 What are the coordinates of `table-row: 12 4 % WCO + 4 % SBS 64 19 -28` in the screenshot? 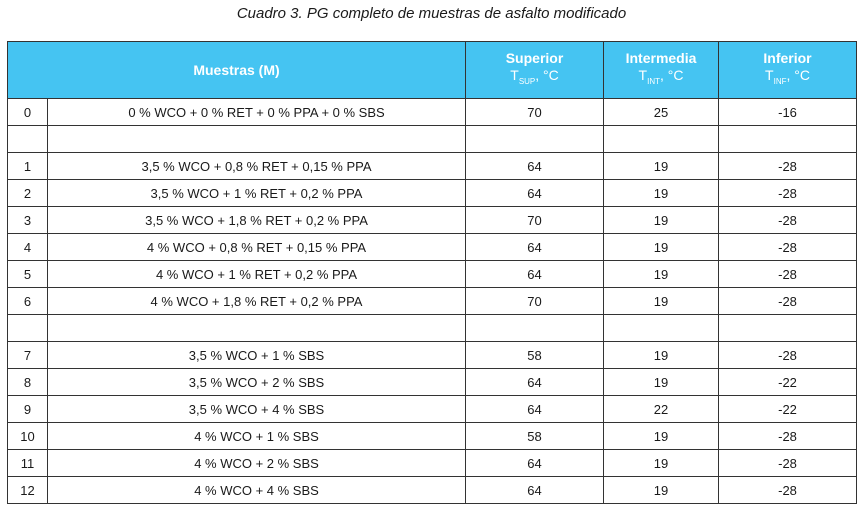 It's located at (432, 490).